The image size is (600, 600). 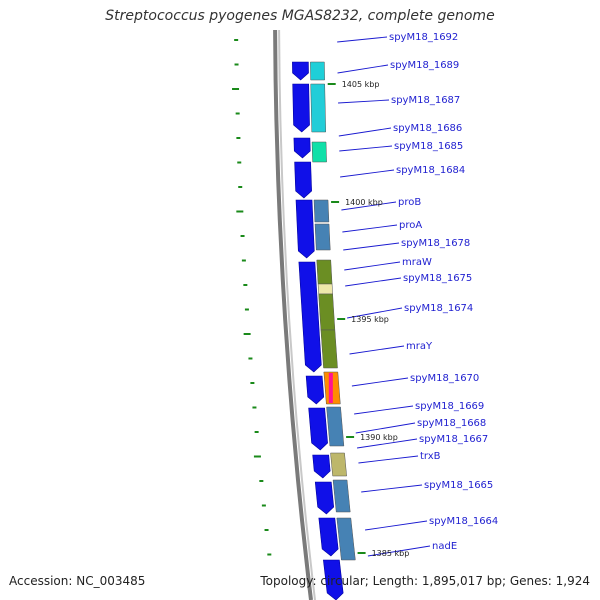 I want to click on gene-label: mraW, so click(x=417, y=262).